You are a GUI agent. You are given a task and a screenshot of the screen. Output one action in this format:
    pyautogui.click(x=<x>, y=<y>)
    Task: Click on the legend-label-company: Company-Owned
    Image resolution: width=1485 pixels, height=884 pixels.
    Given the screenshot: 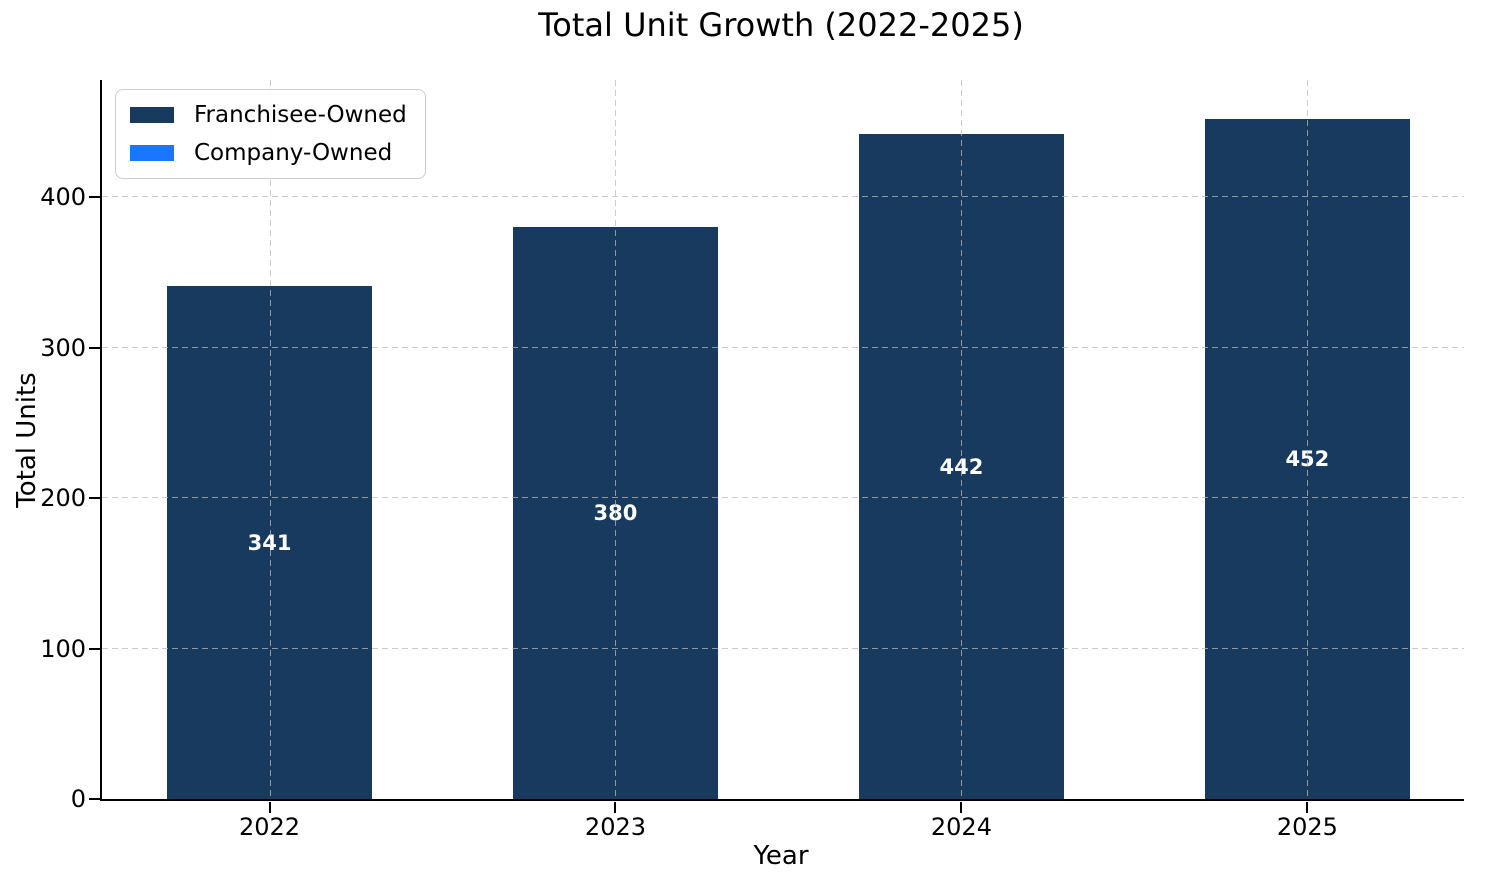 What is the action you would take?
    pyautogui.click(x=293, y=153)
    